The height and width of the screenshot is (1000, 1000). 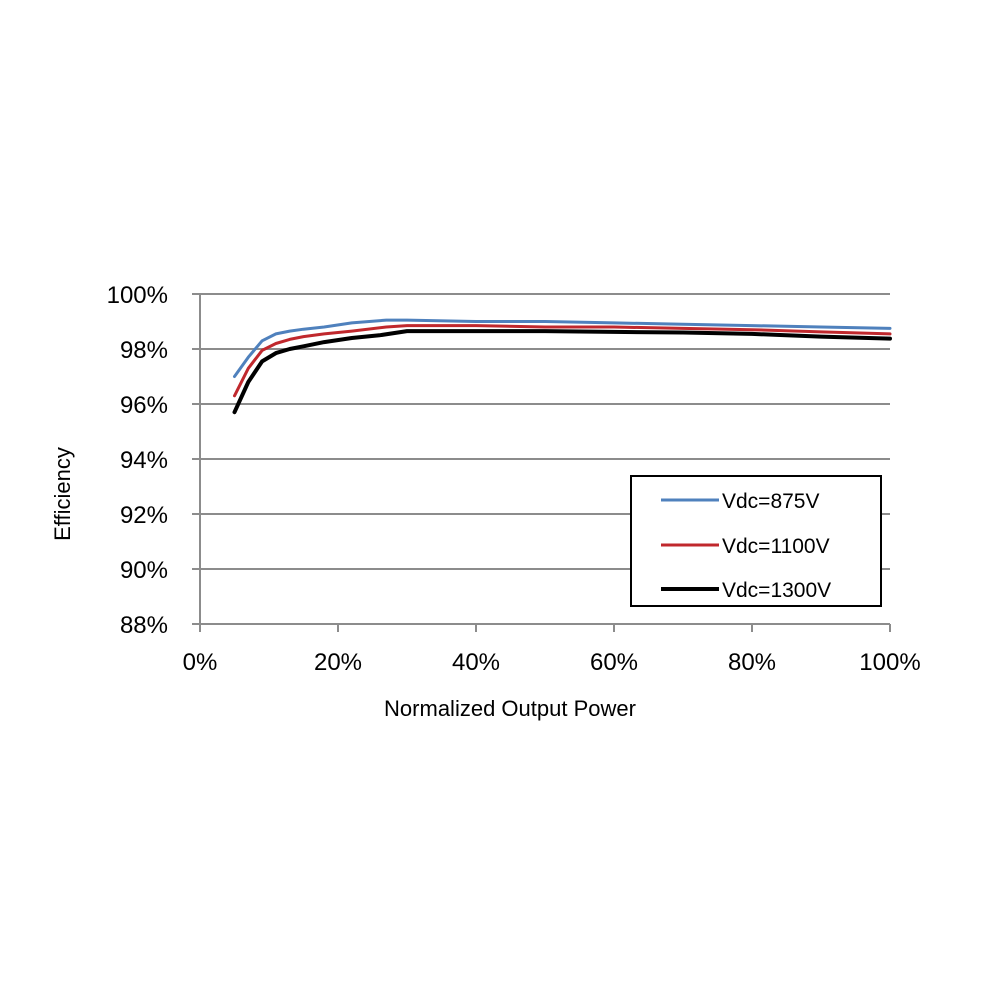 I want to click on legend-label-1: Vdc=875V, so click(x=771, y=501).